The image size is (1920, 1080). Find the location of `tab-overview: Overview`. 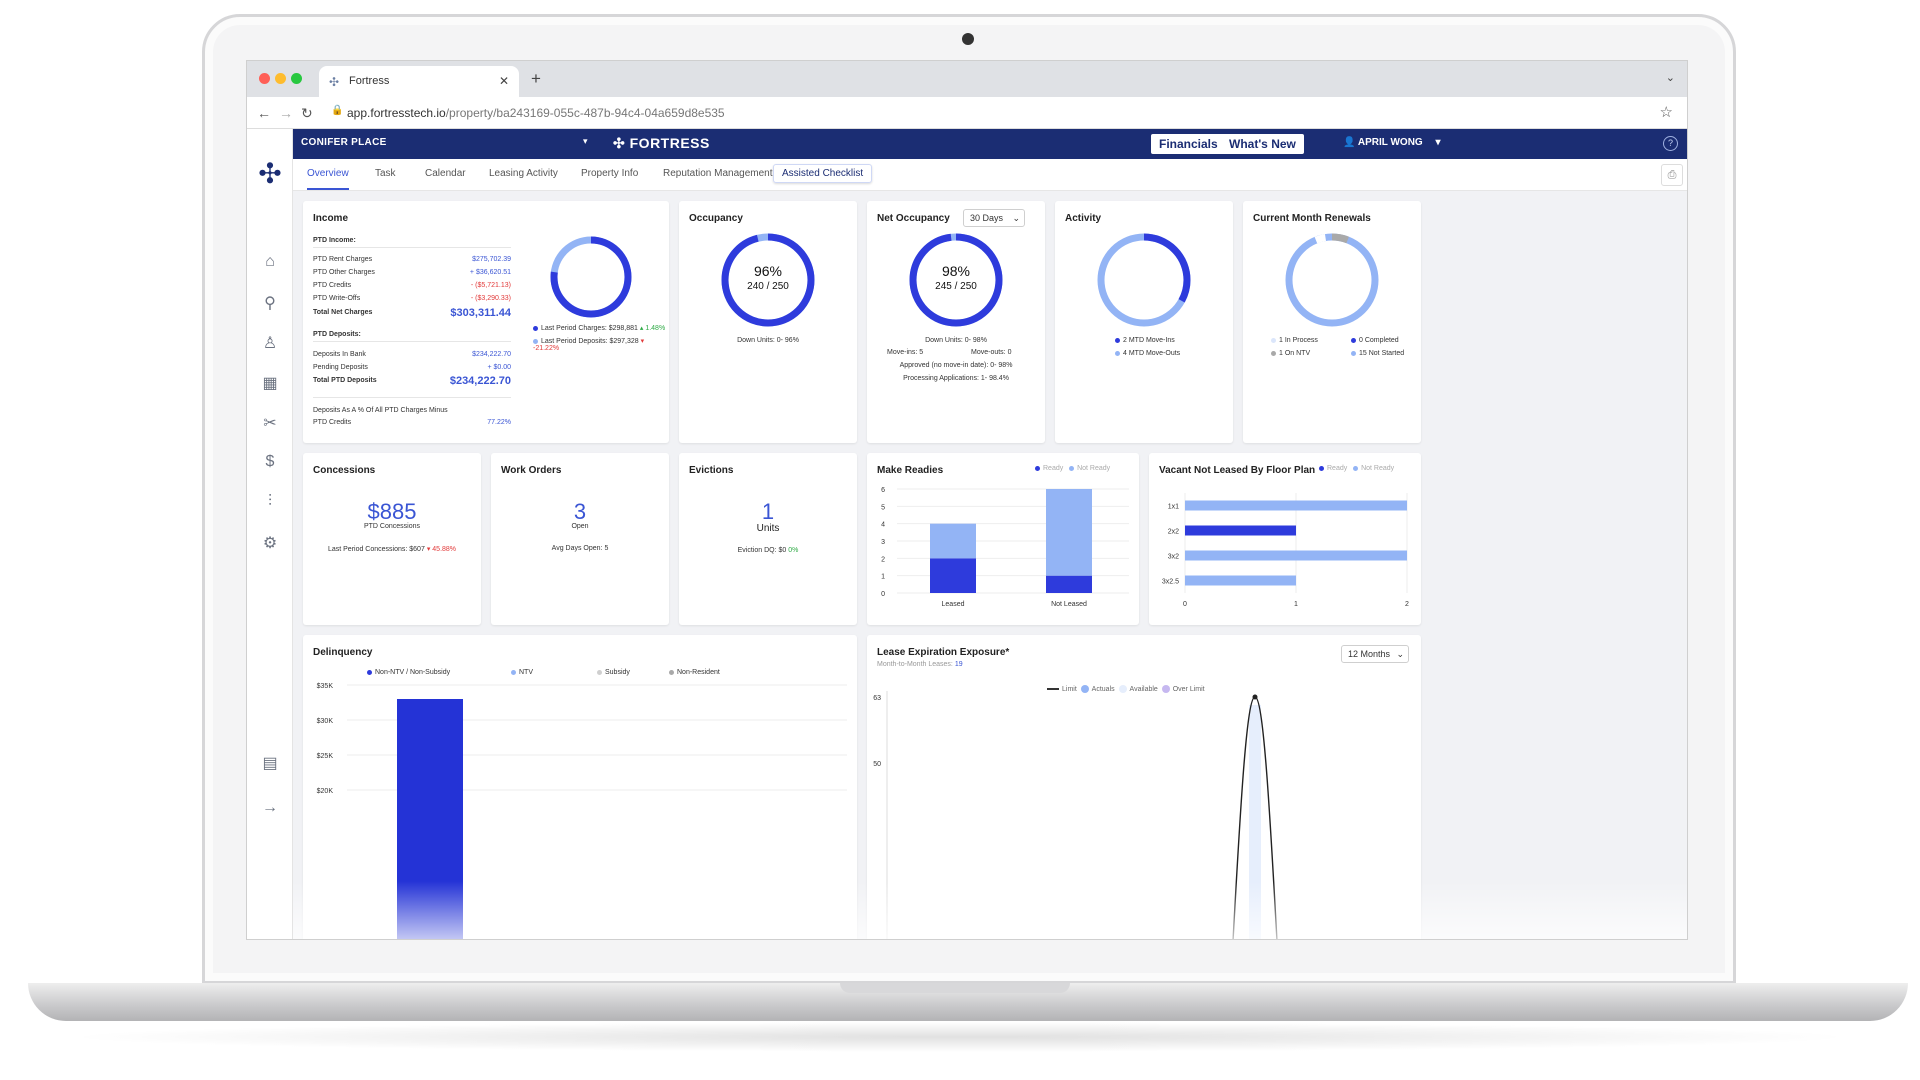

tab-overview: Overview is located at coordinates (328, 179).